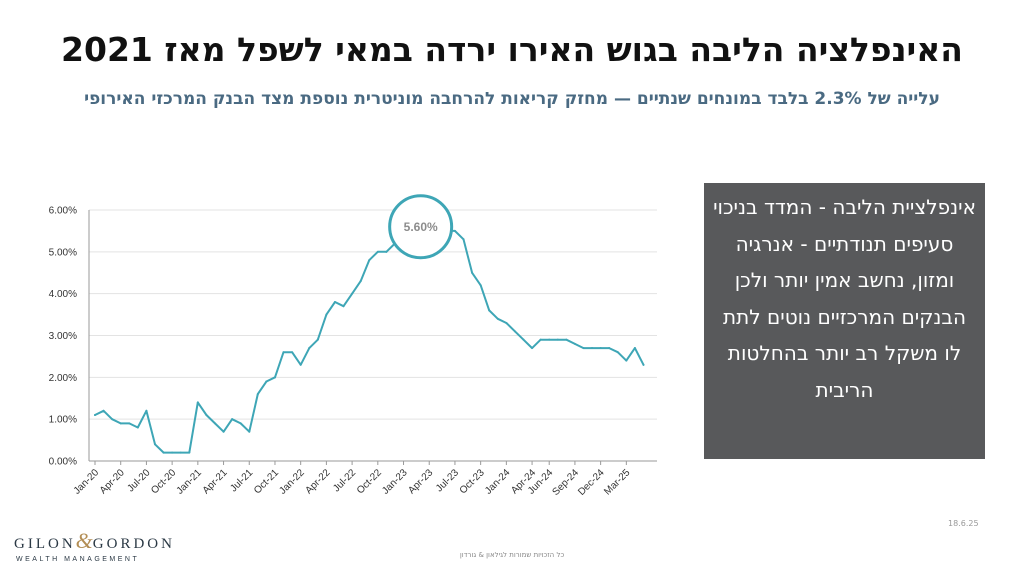  I want to click on x-tick-label: Jul-20, so click(138, 480).